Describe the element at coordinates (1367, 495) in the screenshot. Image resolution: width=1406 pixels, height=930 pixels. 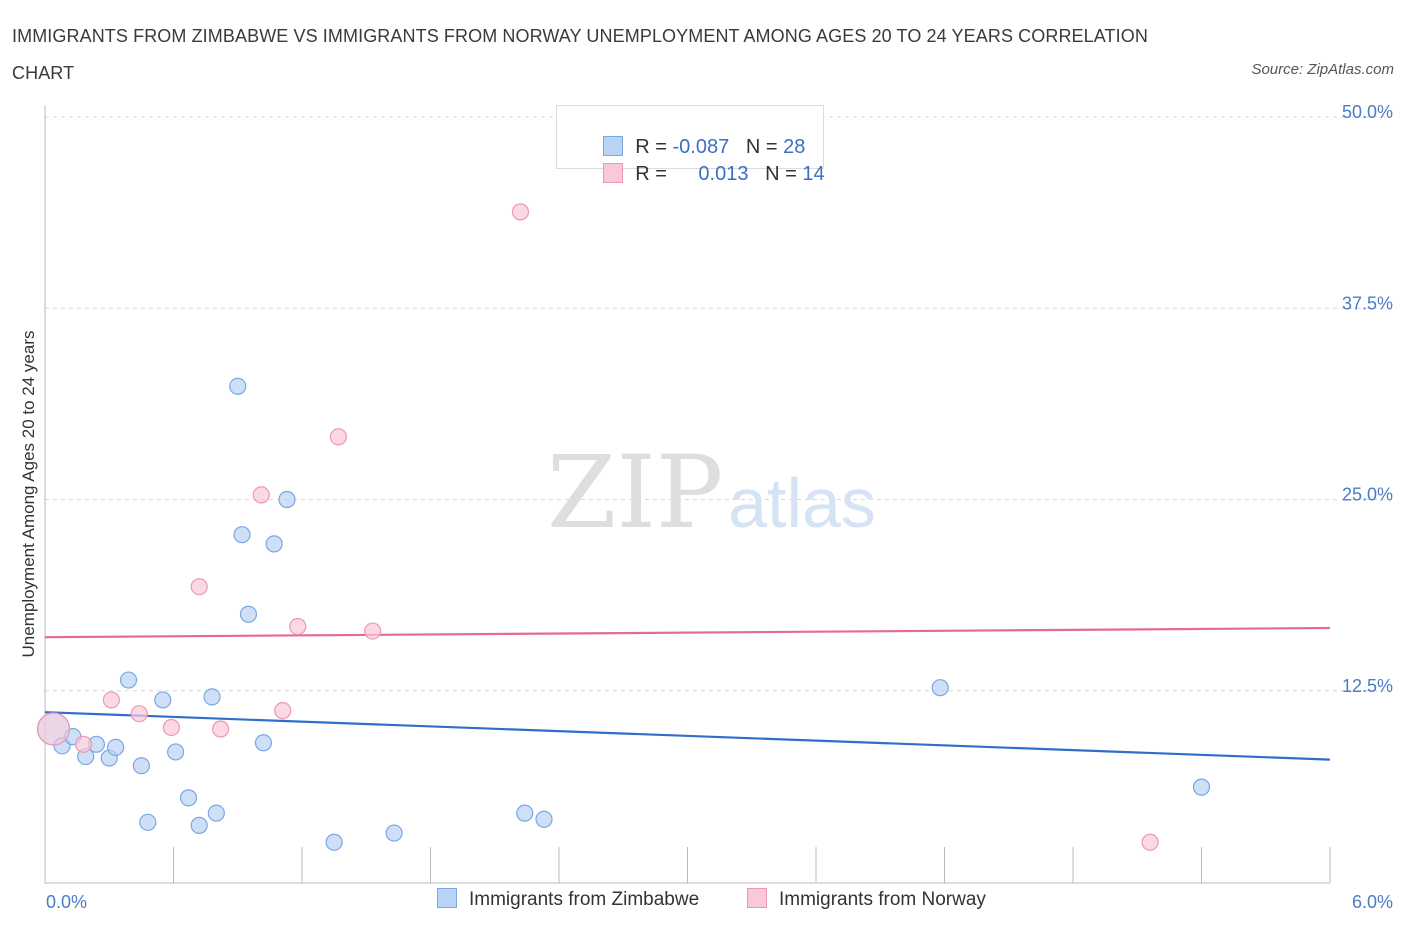
I see `y-tick-label: 25.0%` at that location.